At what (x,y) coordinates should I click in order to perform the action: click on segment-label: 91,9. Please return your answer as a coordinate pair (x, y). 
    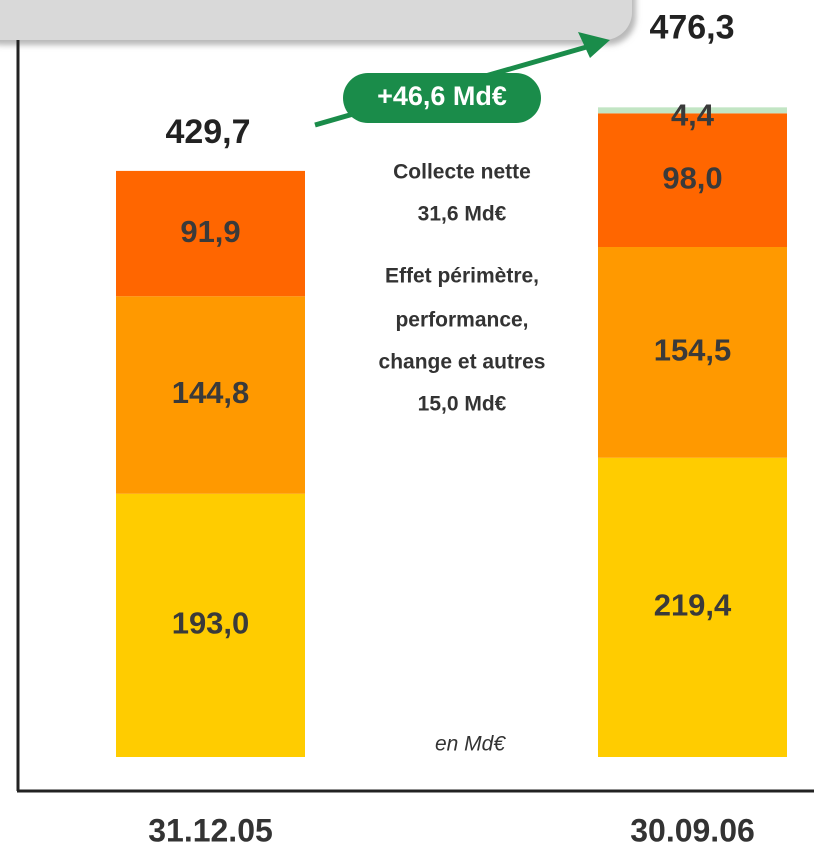
    Looking at the image, I should click on (210, 231).